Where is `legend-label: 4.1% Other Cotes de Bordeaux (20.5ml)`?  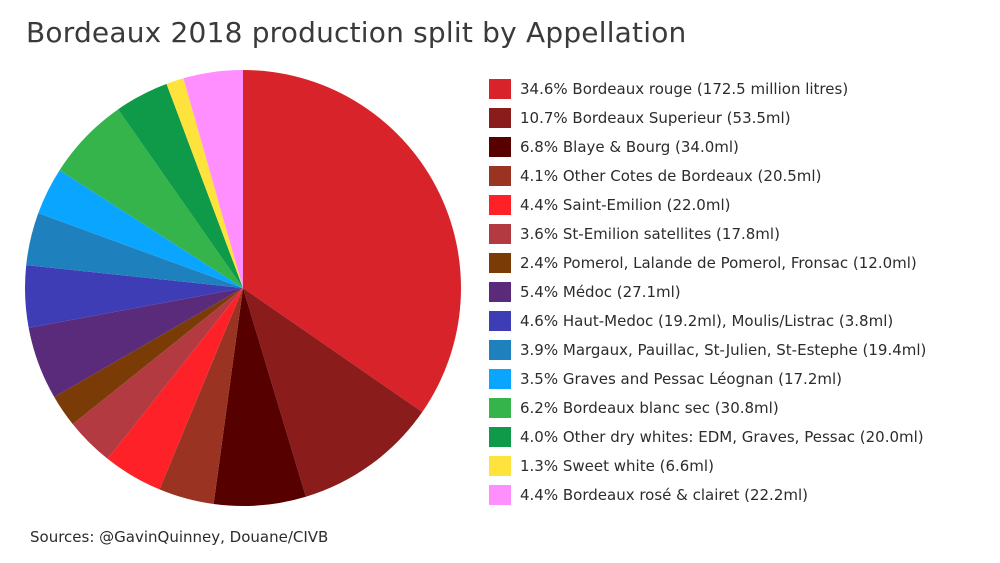 legend-label: 4.1% Other Cotes de Bordeaux (20.5ml) is located at coordinates (671, 175).